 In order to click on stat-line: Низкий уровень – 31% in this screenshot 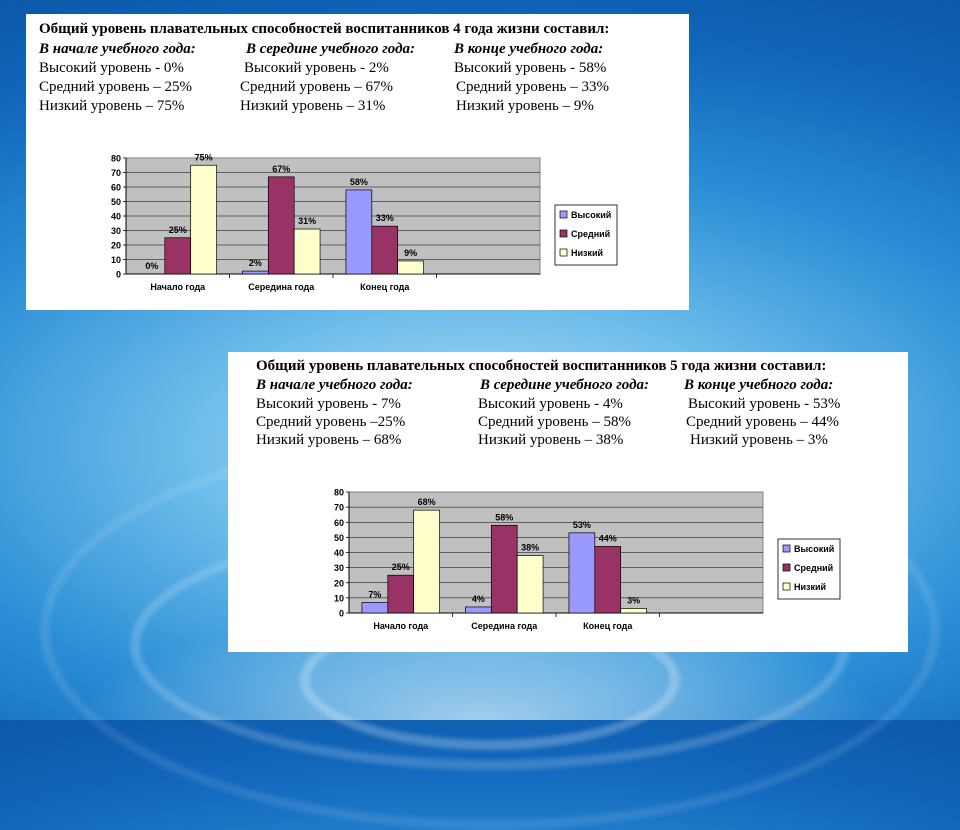, I will do `click(313, 106)`.